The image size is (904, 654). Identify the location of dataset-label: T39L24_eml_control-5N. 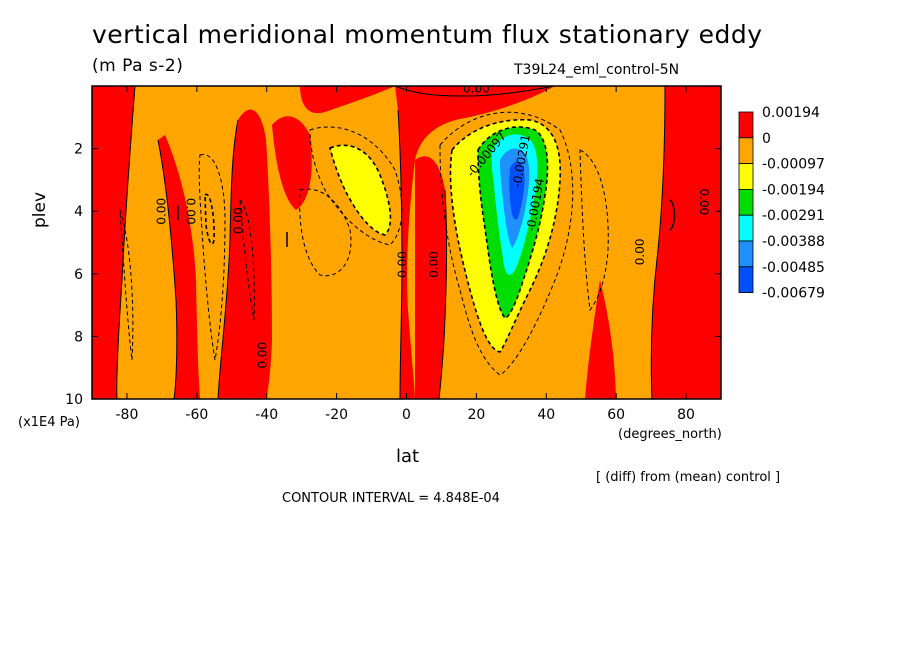
(597, 70).